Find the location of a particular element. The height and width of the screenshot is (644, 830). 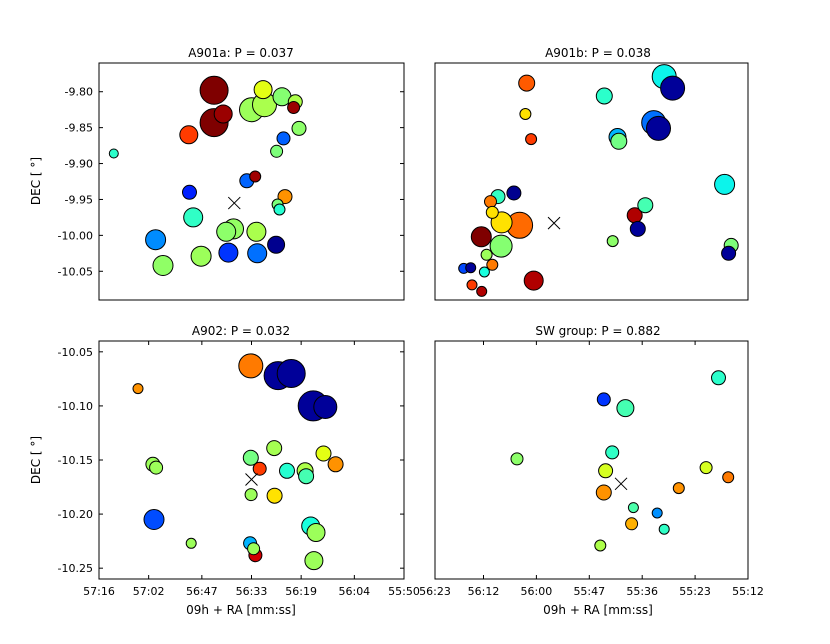

a901a-ticks: -9.80 -9.85 -9.90 -9.95 -10.00 -10.05 is located at coordinates (231, 182).